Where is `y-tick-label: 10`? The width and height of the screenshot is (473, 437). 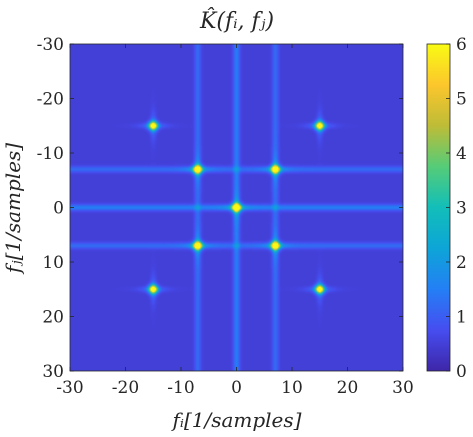
y-tick-label: 10 is located at coordinates (53, 263).